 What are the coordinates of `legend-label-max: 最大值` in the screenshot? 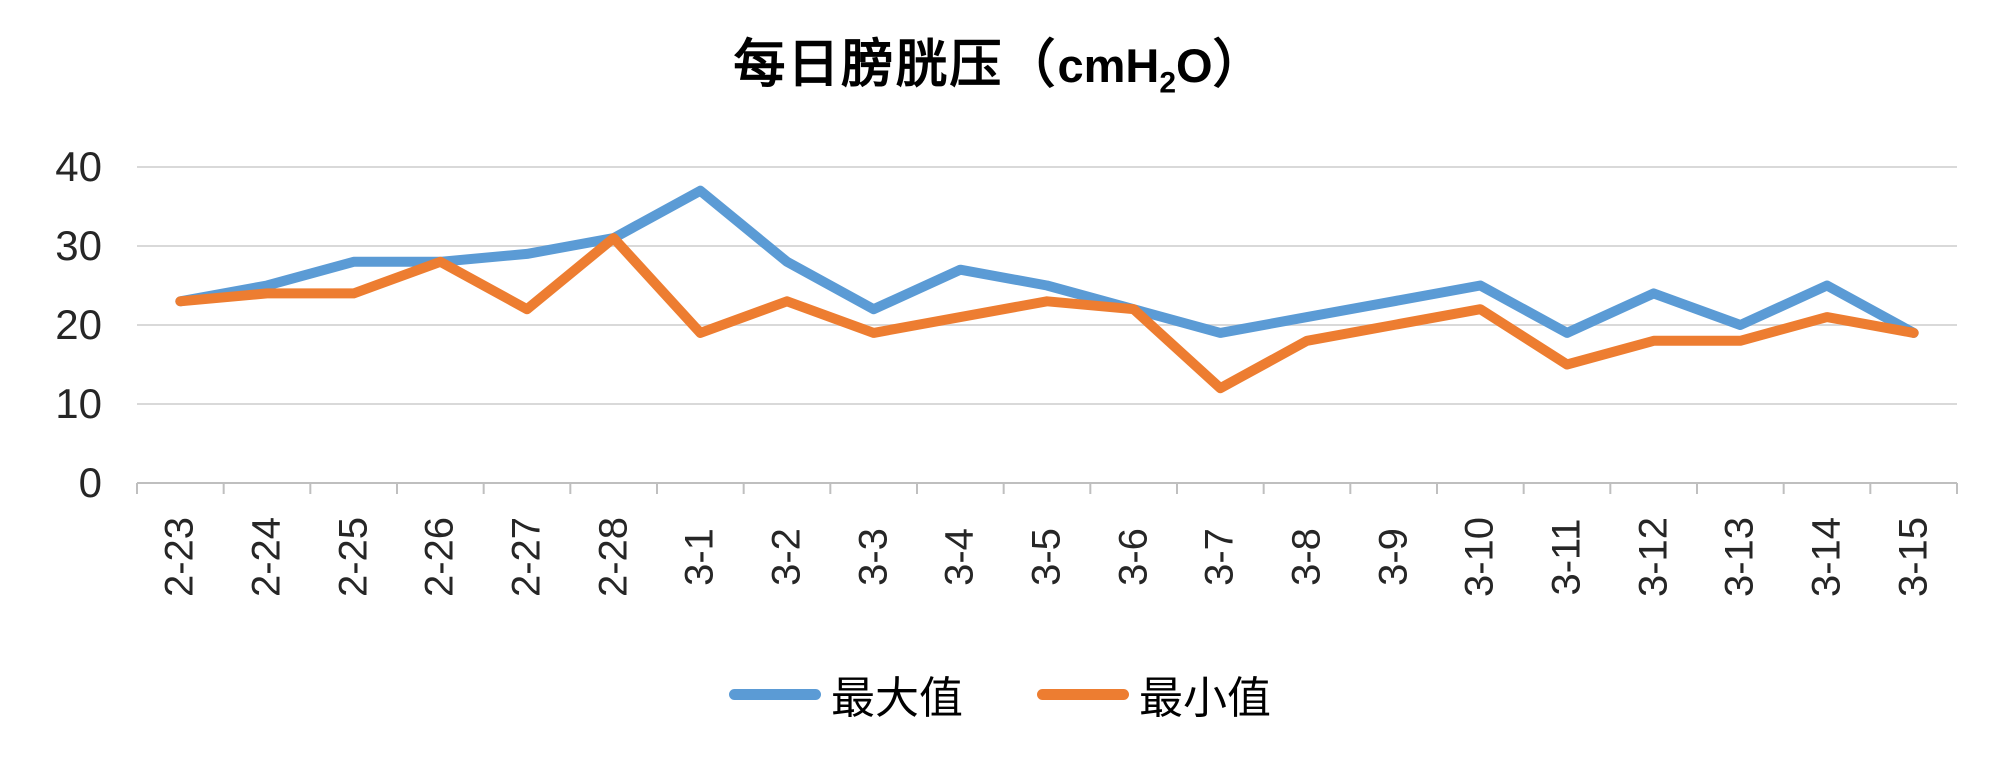 It's located at (897, 698).